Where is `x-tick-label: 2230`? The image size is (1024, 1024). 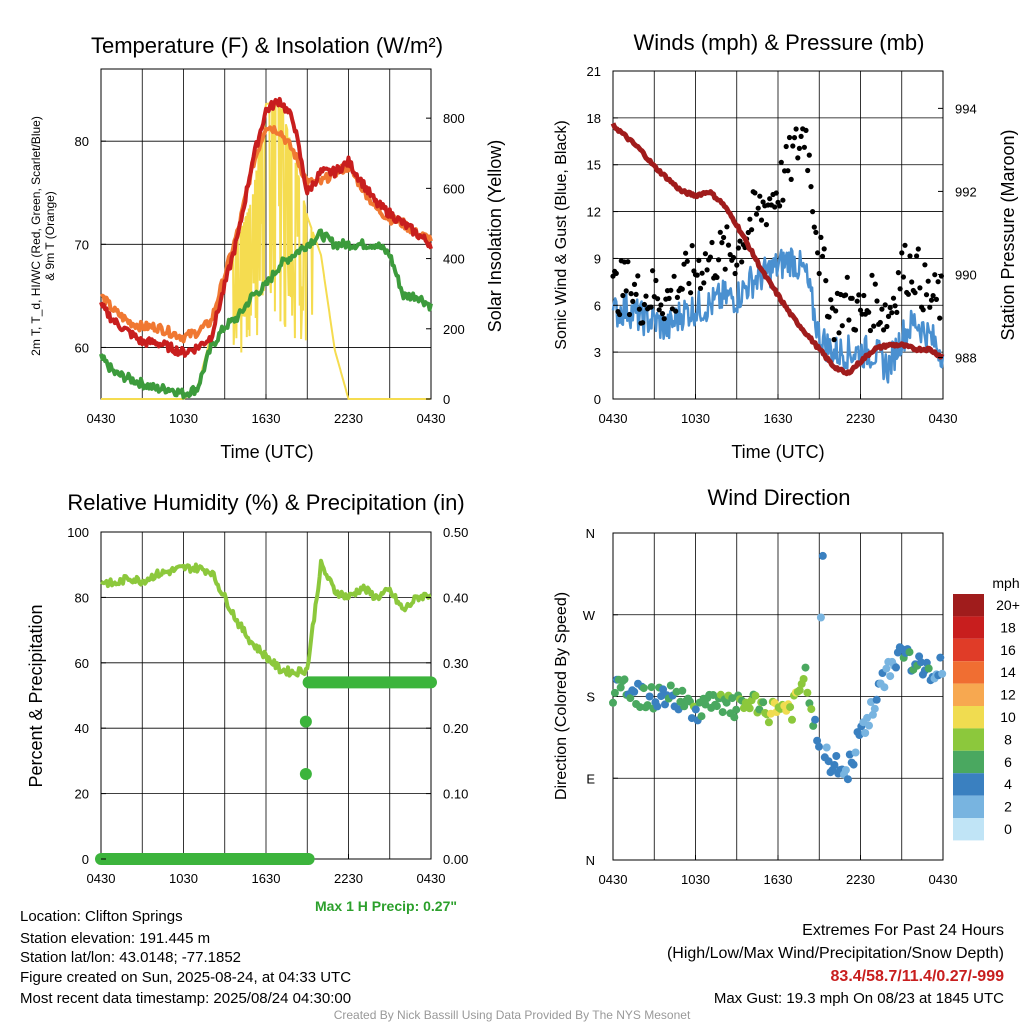
x-tick-label: 2230 is located at coordinates (348, 878).